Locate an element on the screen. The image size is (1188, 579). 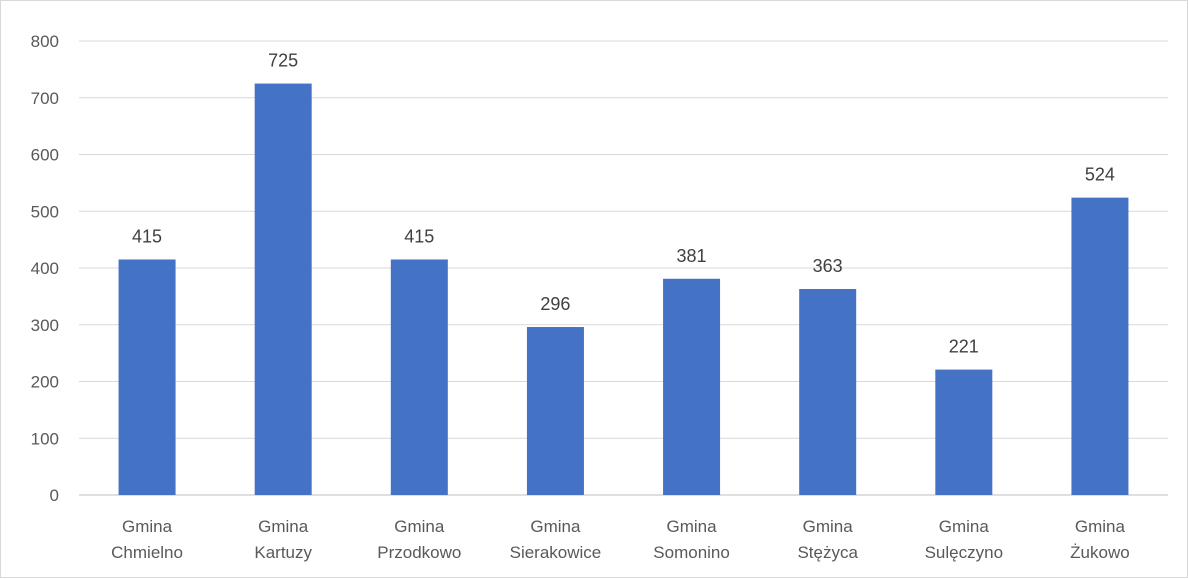
y-tick-label: 200 is located at coordinates (45, 382).